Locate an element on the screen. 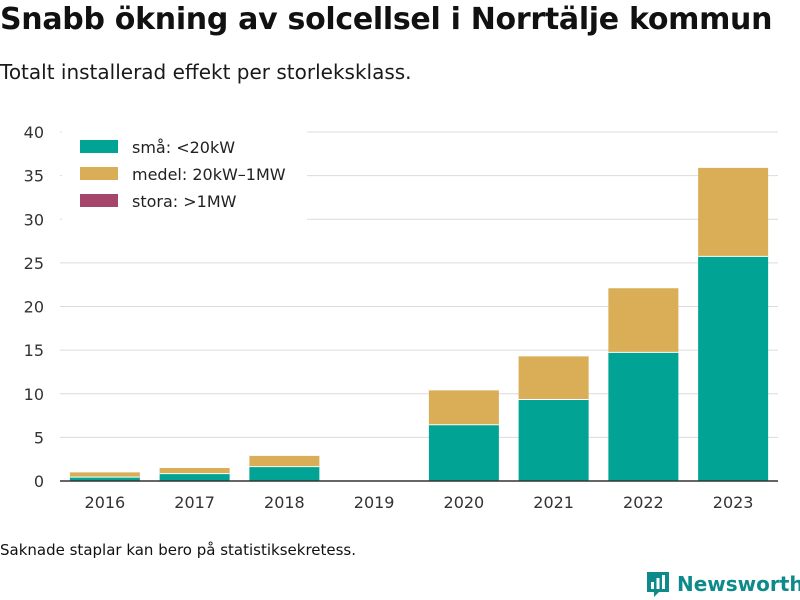 This screenshot has width=800, height=600. y-tick-label: 40 is located at coordinates (34, 132).